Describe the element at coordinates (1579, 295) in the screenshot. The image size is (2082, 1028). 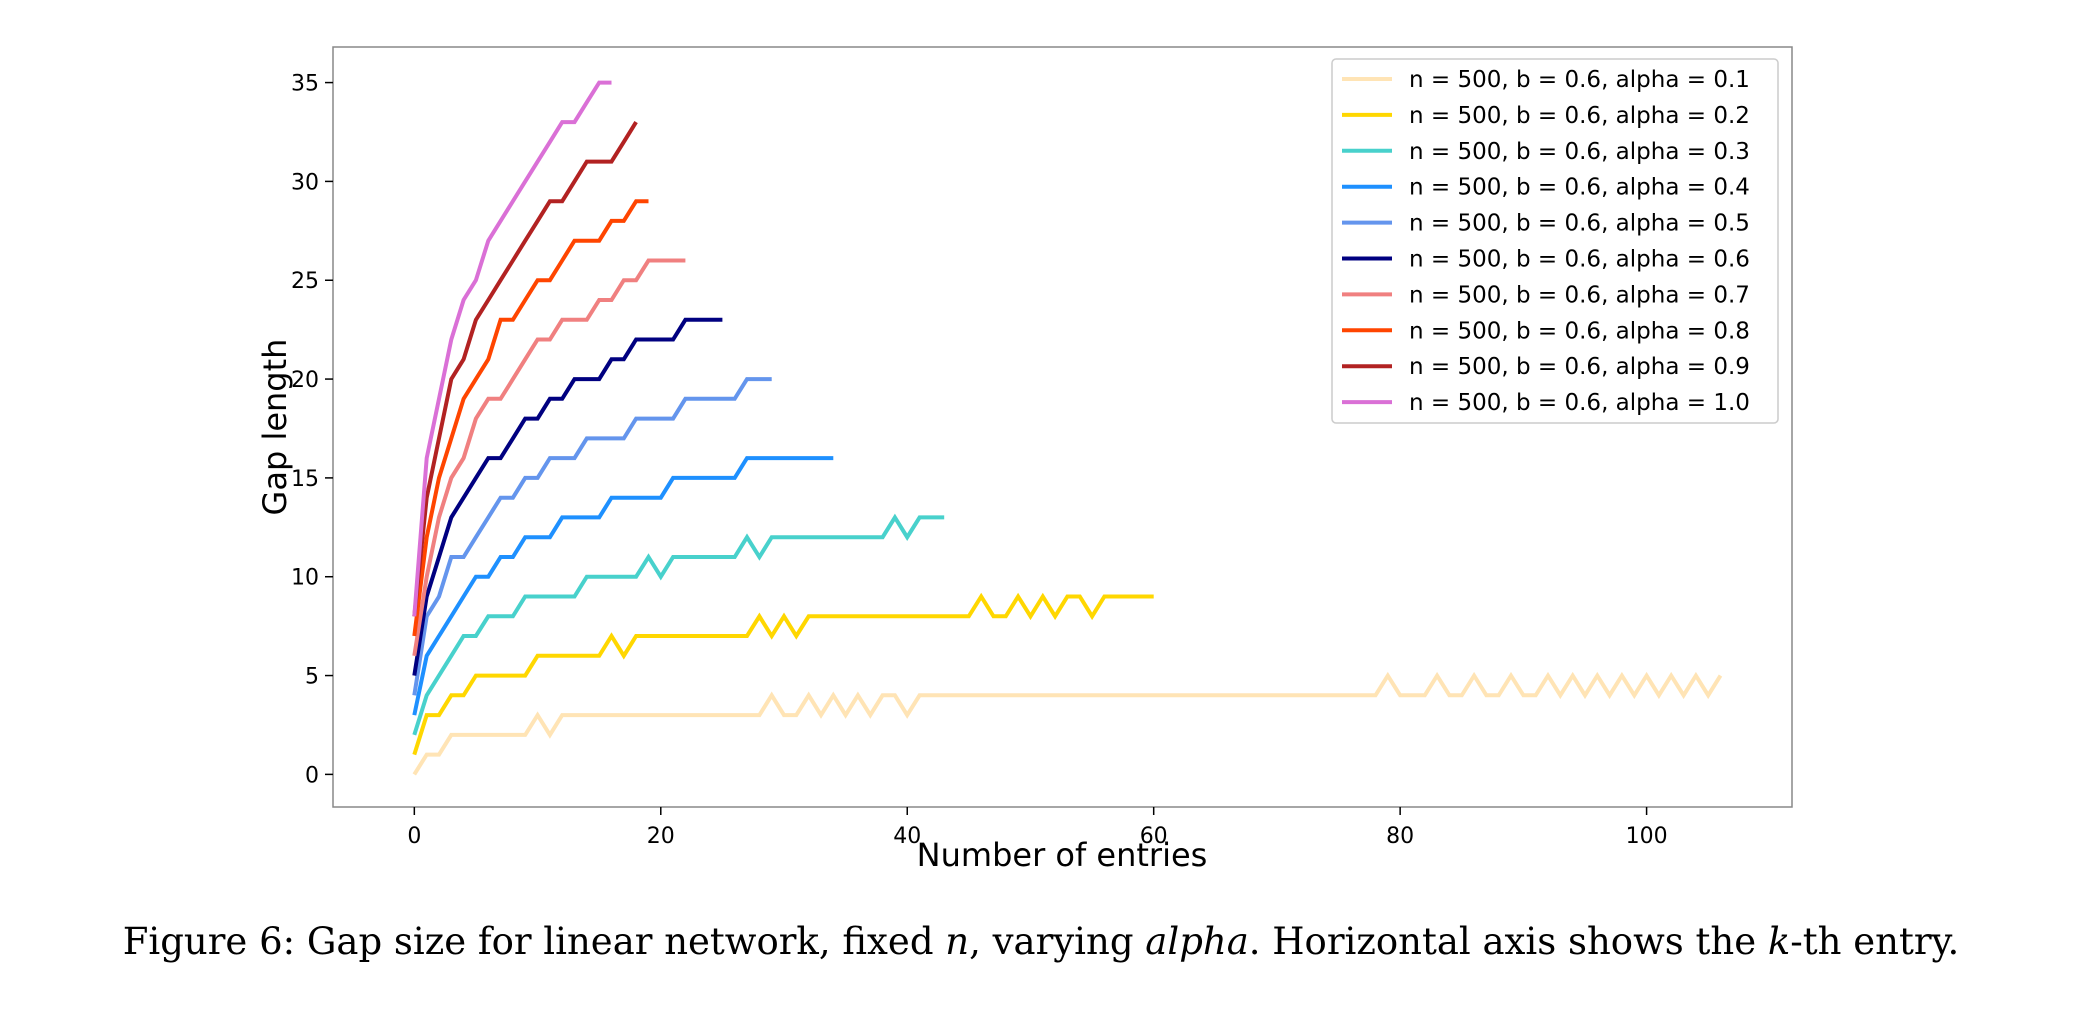
I see `legend-label-7: n = 500, b = 0.6, alpha = 0.7` at that location.